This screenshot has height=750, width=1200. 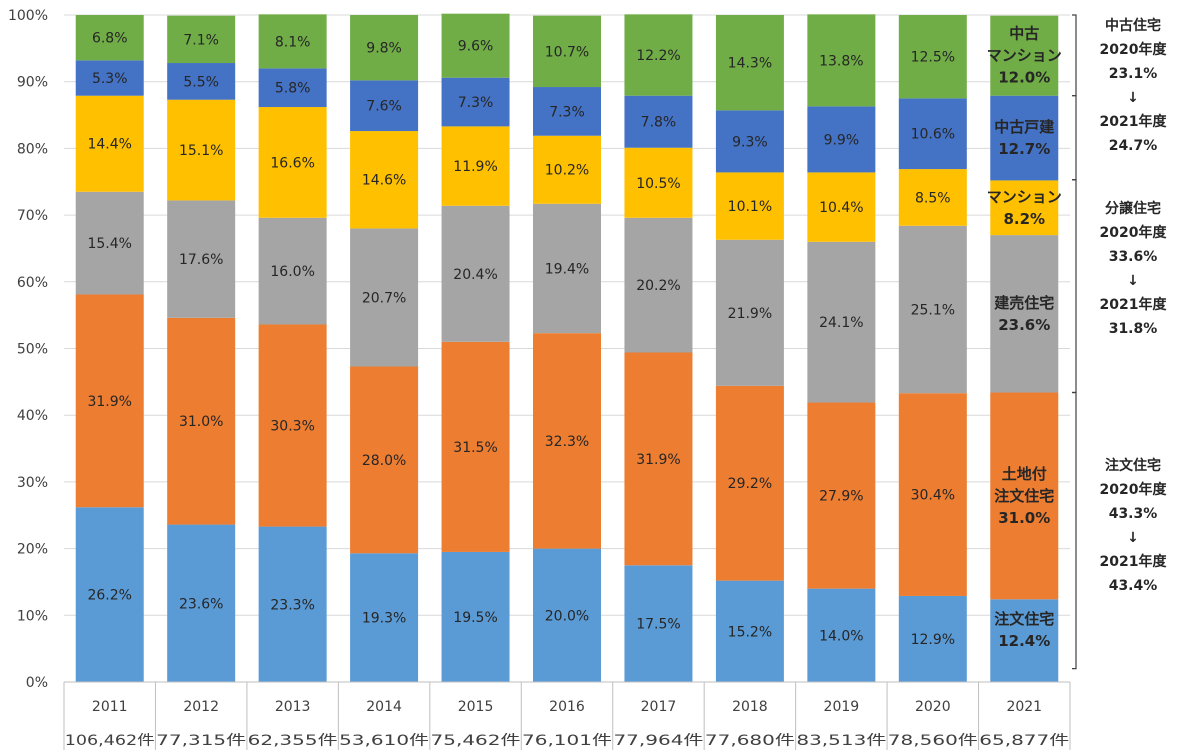 I want to click on data-label: 27.9%, so click(x=841, y=497).